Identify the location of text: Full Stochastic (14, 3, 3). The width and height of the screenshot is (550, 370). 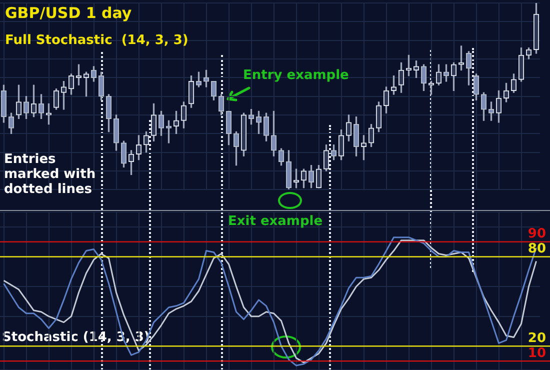
(96, 40).